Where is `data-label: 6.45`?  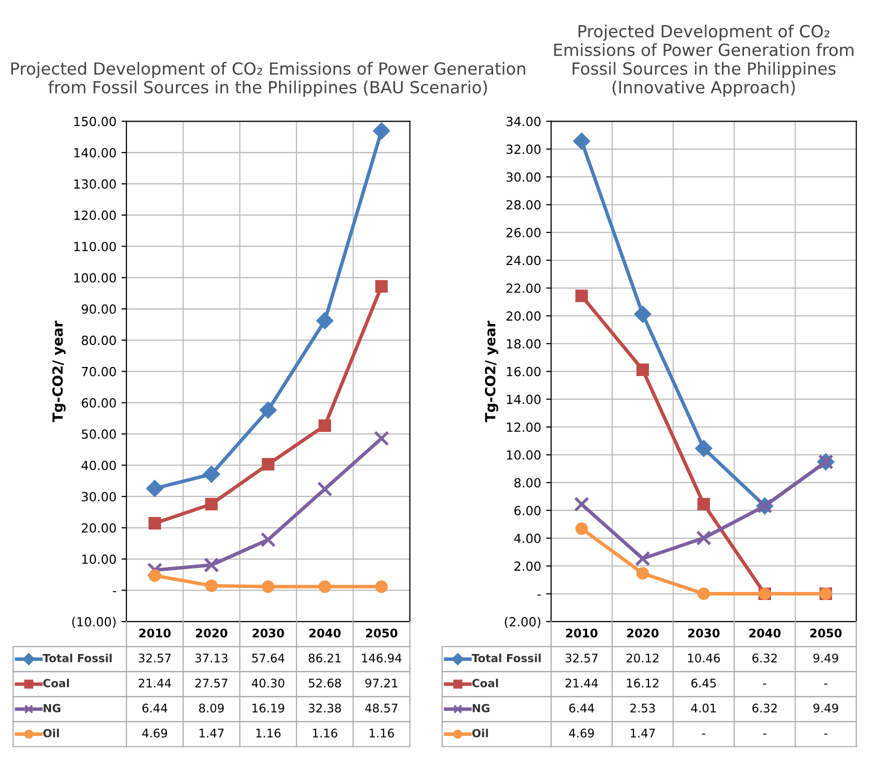 data-label: 6.45 is located at coordinates (703, 683).